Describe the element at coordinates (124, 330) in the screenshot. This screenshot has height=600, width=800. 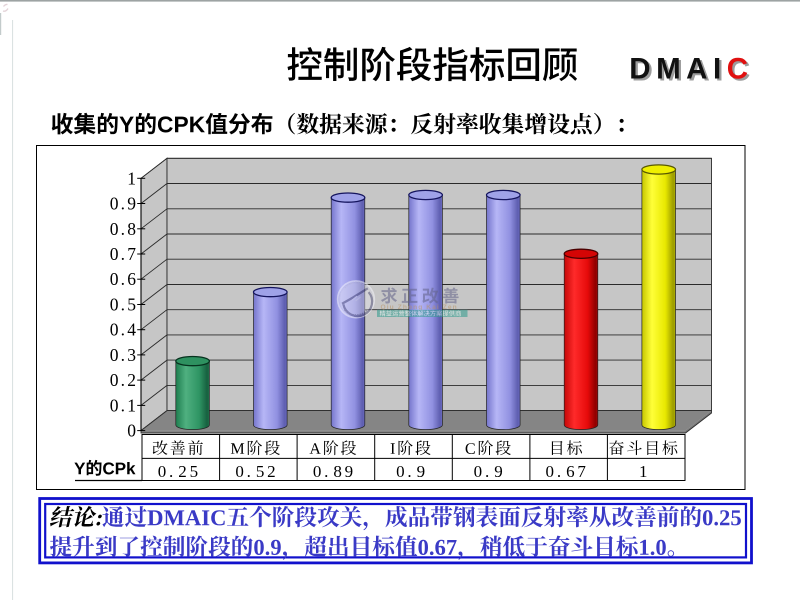
I see `svg-text: 0.4` at that location.